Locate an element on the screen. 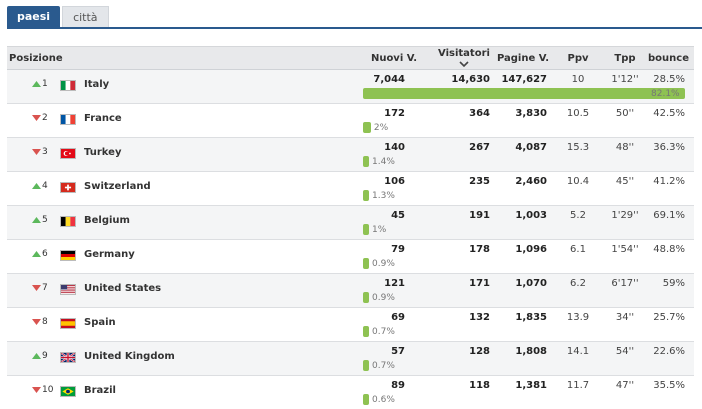 This screenshot has width=702, height=409. rank-number: 4 is located at coordinates (45, 186).